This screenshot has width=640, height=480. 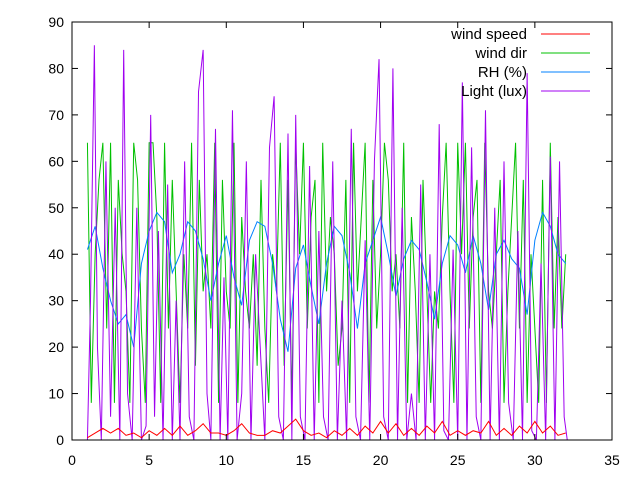 What do you see at coordinates (304, 460) in the screenshot?
I see `x-tick-label: 15` at bounding box center [304, 460].